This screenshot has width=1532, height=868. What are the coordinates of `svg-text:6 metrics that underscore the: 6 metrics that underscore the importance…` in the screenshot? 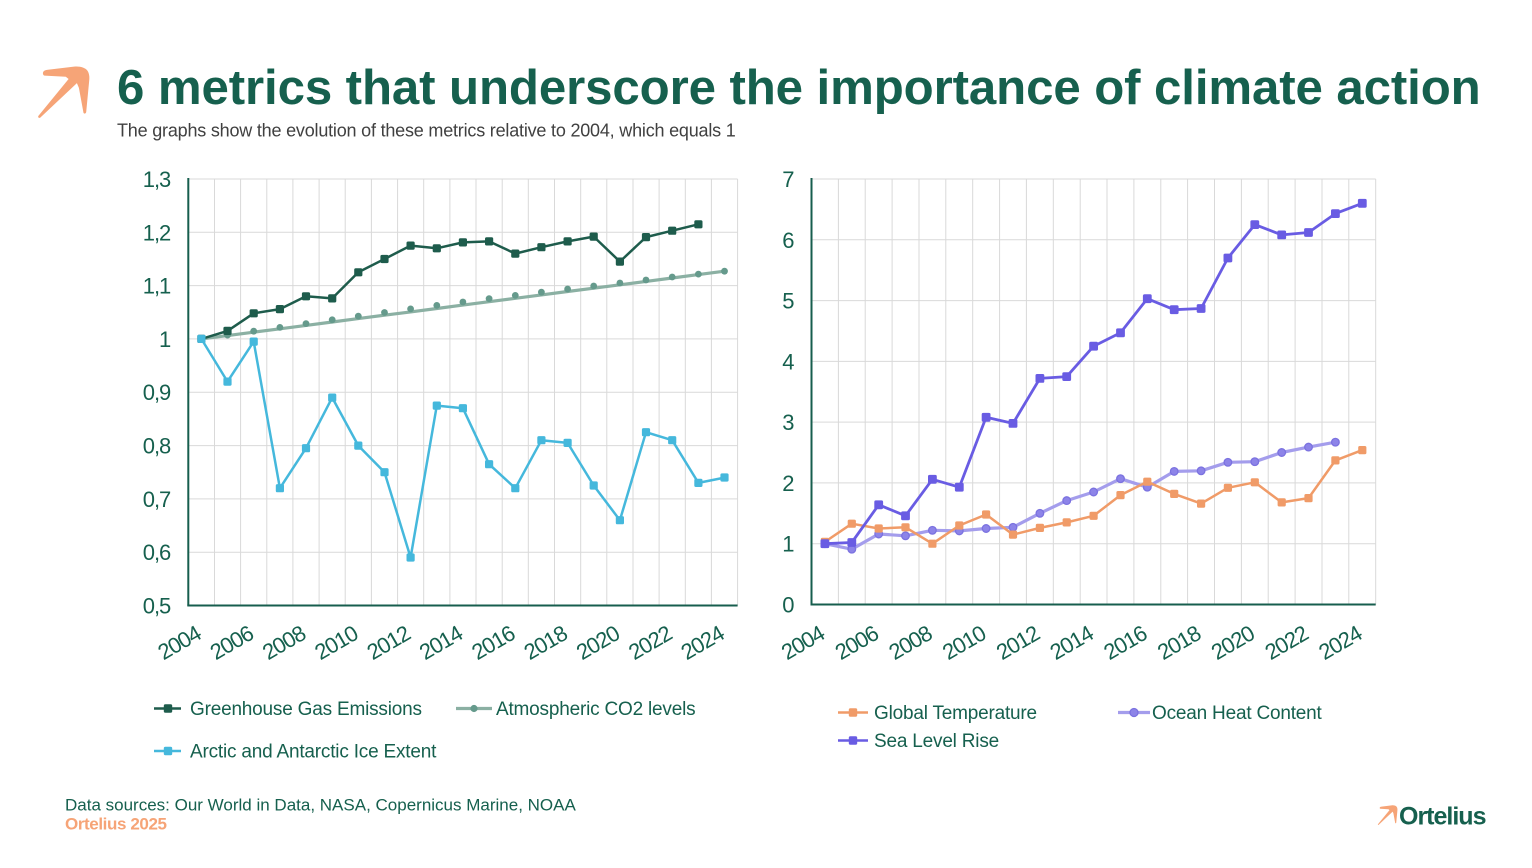 It's located at (799, 87).